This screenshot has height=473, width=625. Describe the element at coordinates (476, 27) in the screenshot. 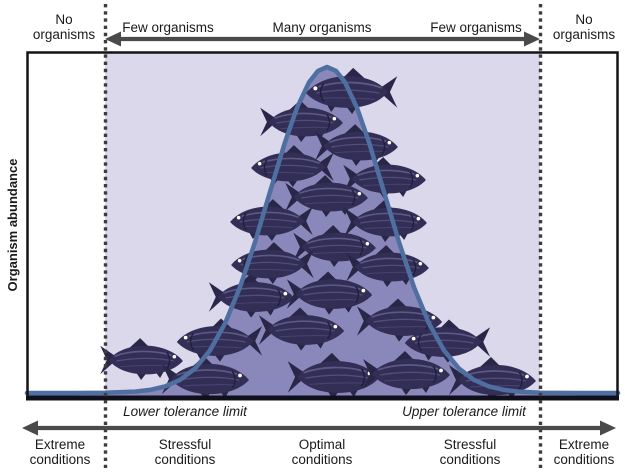

I see `zone-label-few-organisms-right: Few organisms` at that location.